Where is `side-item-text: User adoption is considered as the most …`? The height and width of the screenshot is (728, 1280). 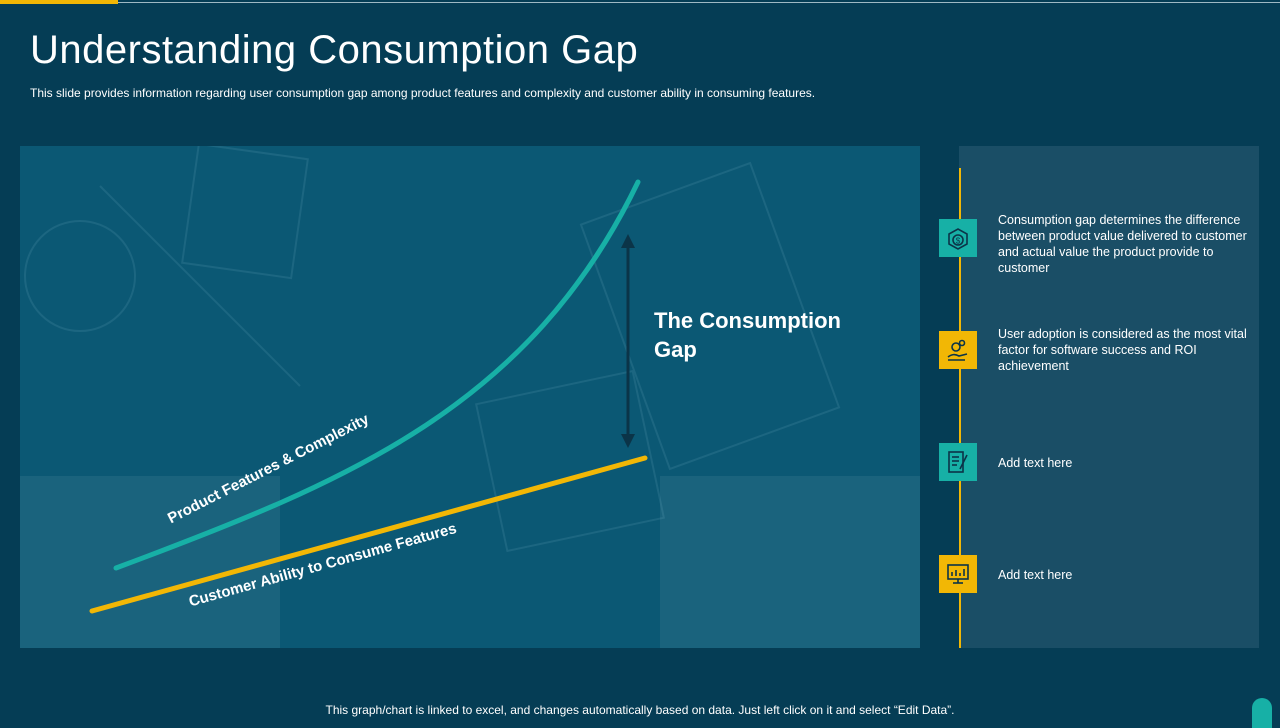
side-item-text: User adoption is considered as the most … is located at coordinates (1122, 350).